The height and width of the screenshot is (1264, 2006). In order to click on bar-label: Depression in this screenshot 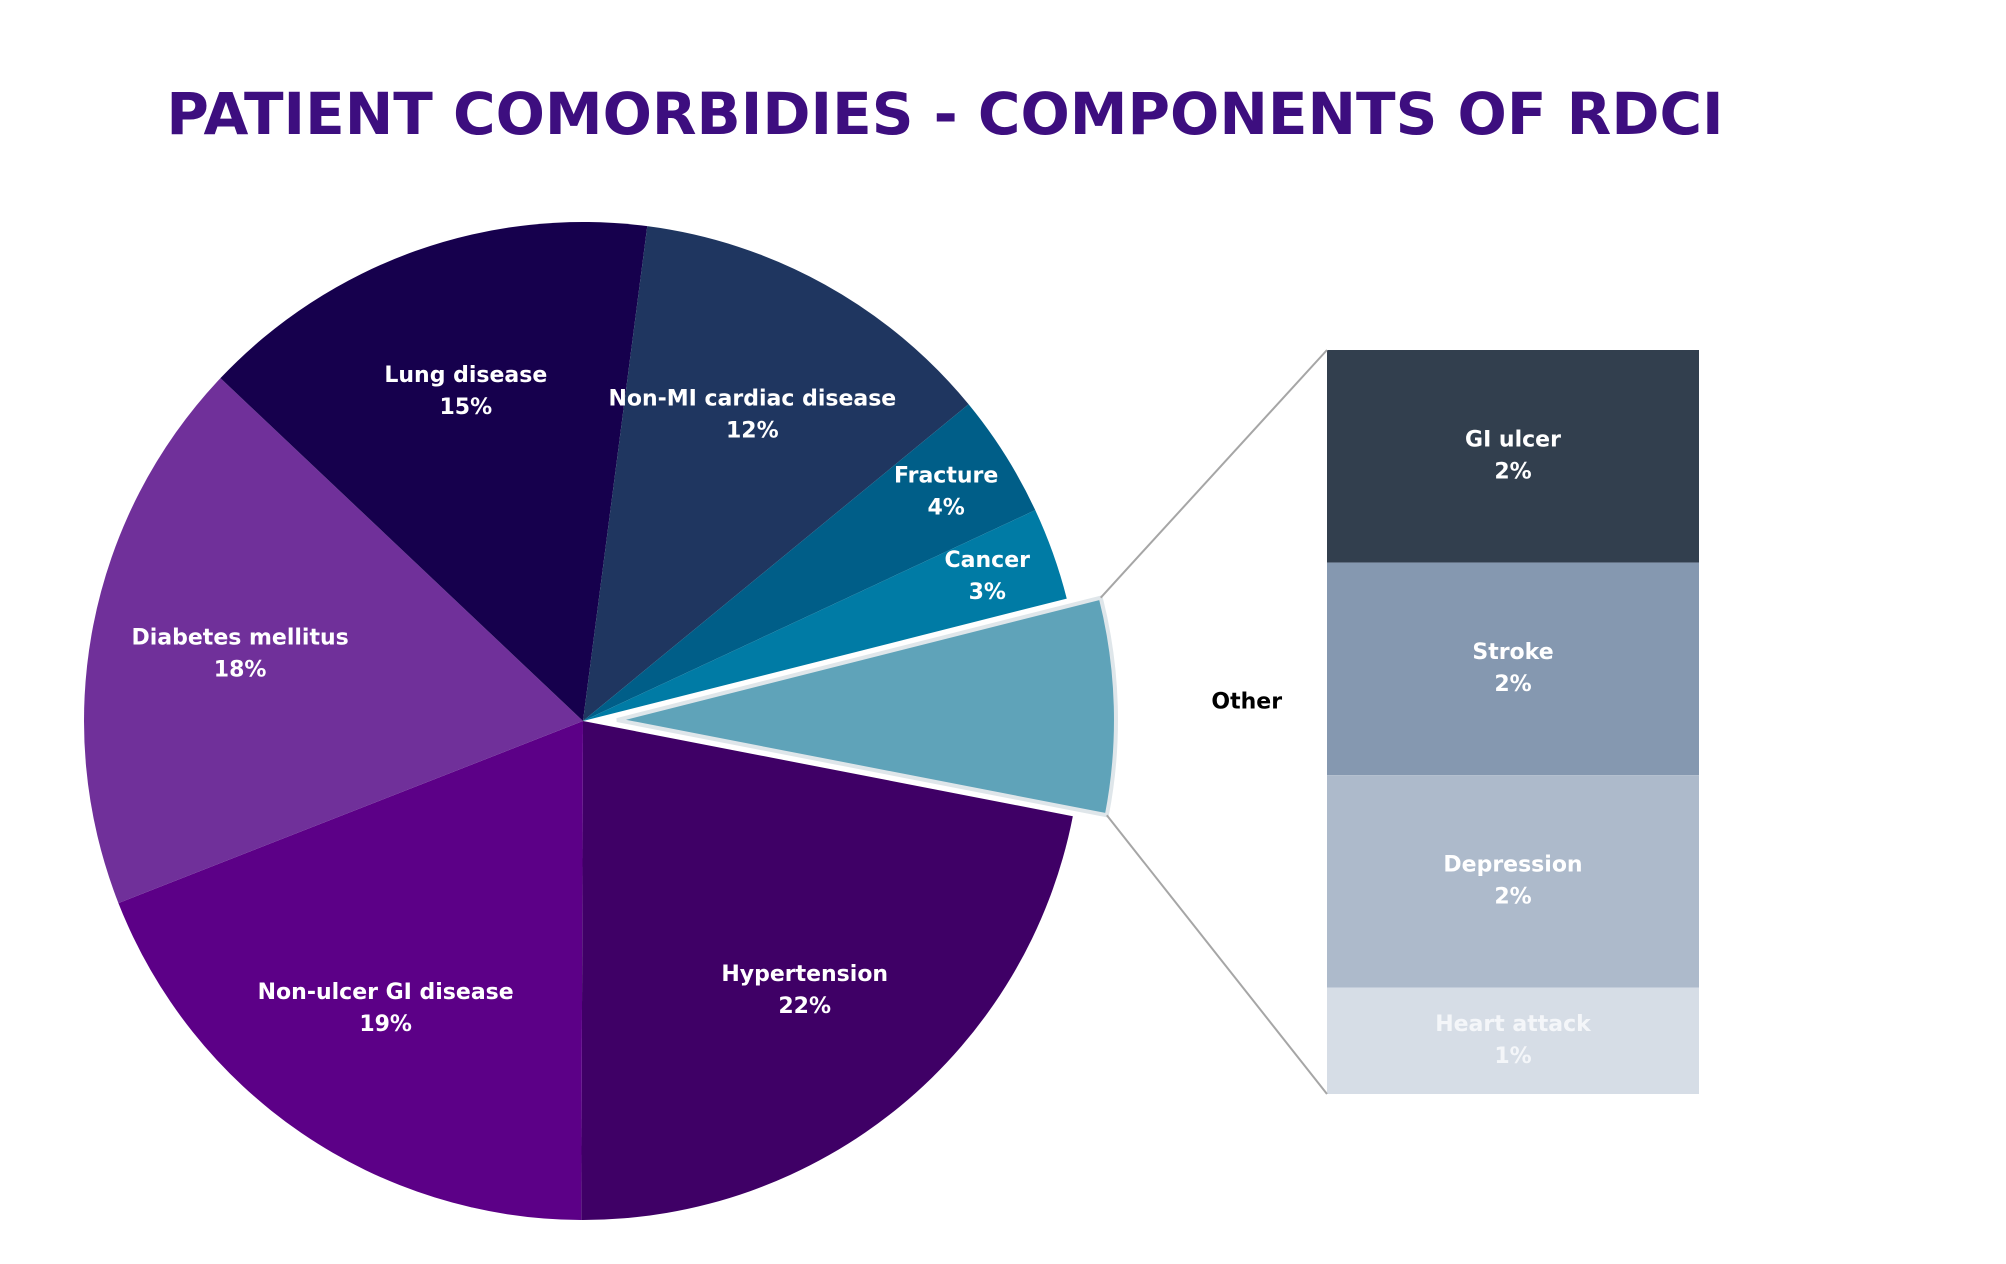, I will do `click(1512, 864)`.